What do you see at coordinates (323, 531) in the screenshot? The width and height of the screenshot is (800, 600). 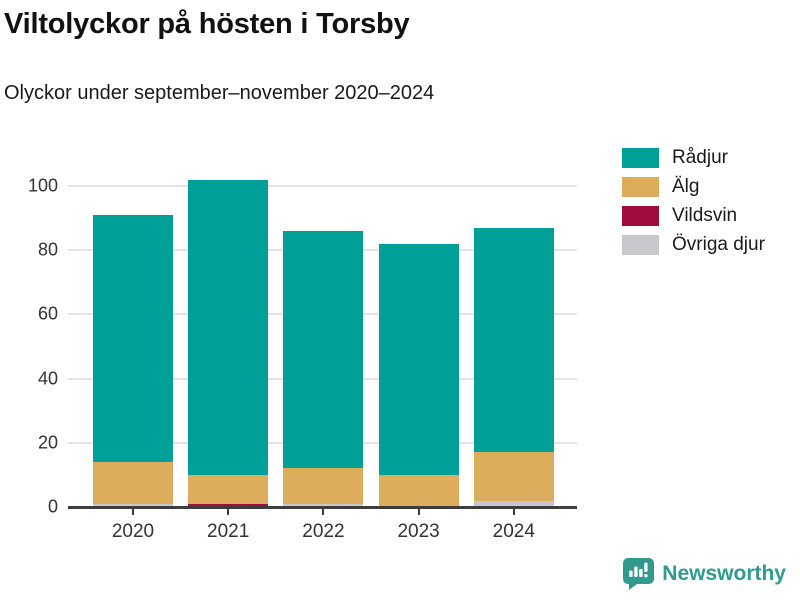 I see `x-axis-label-2022: 2022` at bounding box center [323, 531].